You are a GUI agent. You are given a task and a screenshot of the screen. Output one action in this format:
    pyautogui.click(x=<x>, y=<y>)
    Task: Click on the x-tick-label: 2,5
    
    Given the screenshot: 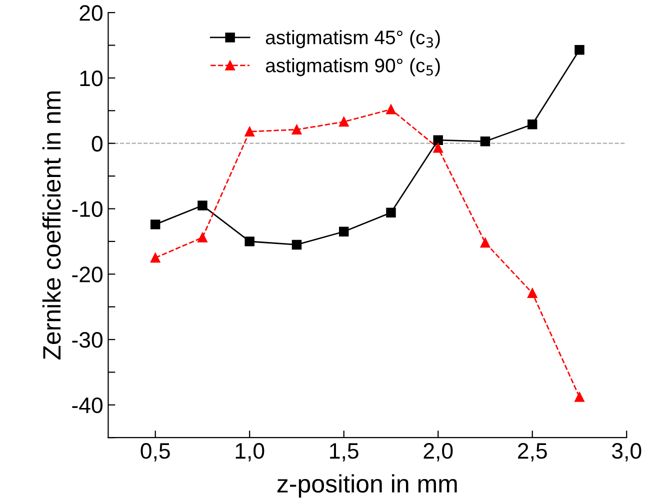 What is the action you would take?
    pyautogui.click(x=532, y=452)
    